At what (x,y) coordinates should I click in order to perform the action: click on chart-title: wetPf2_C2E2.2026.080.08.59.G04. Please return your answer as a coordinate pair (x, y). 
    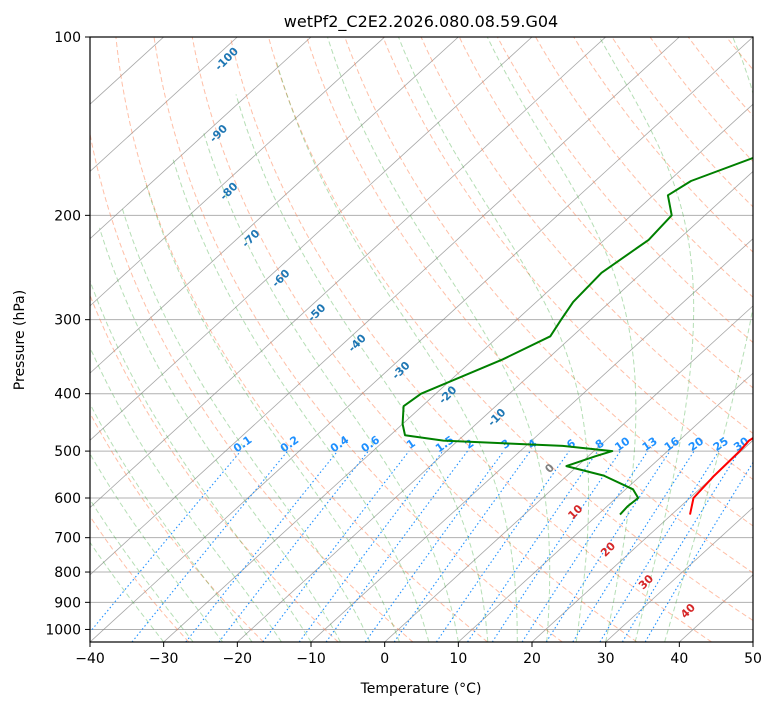
    Looking at the image, I should click on (421, 22).